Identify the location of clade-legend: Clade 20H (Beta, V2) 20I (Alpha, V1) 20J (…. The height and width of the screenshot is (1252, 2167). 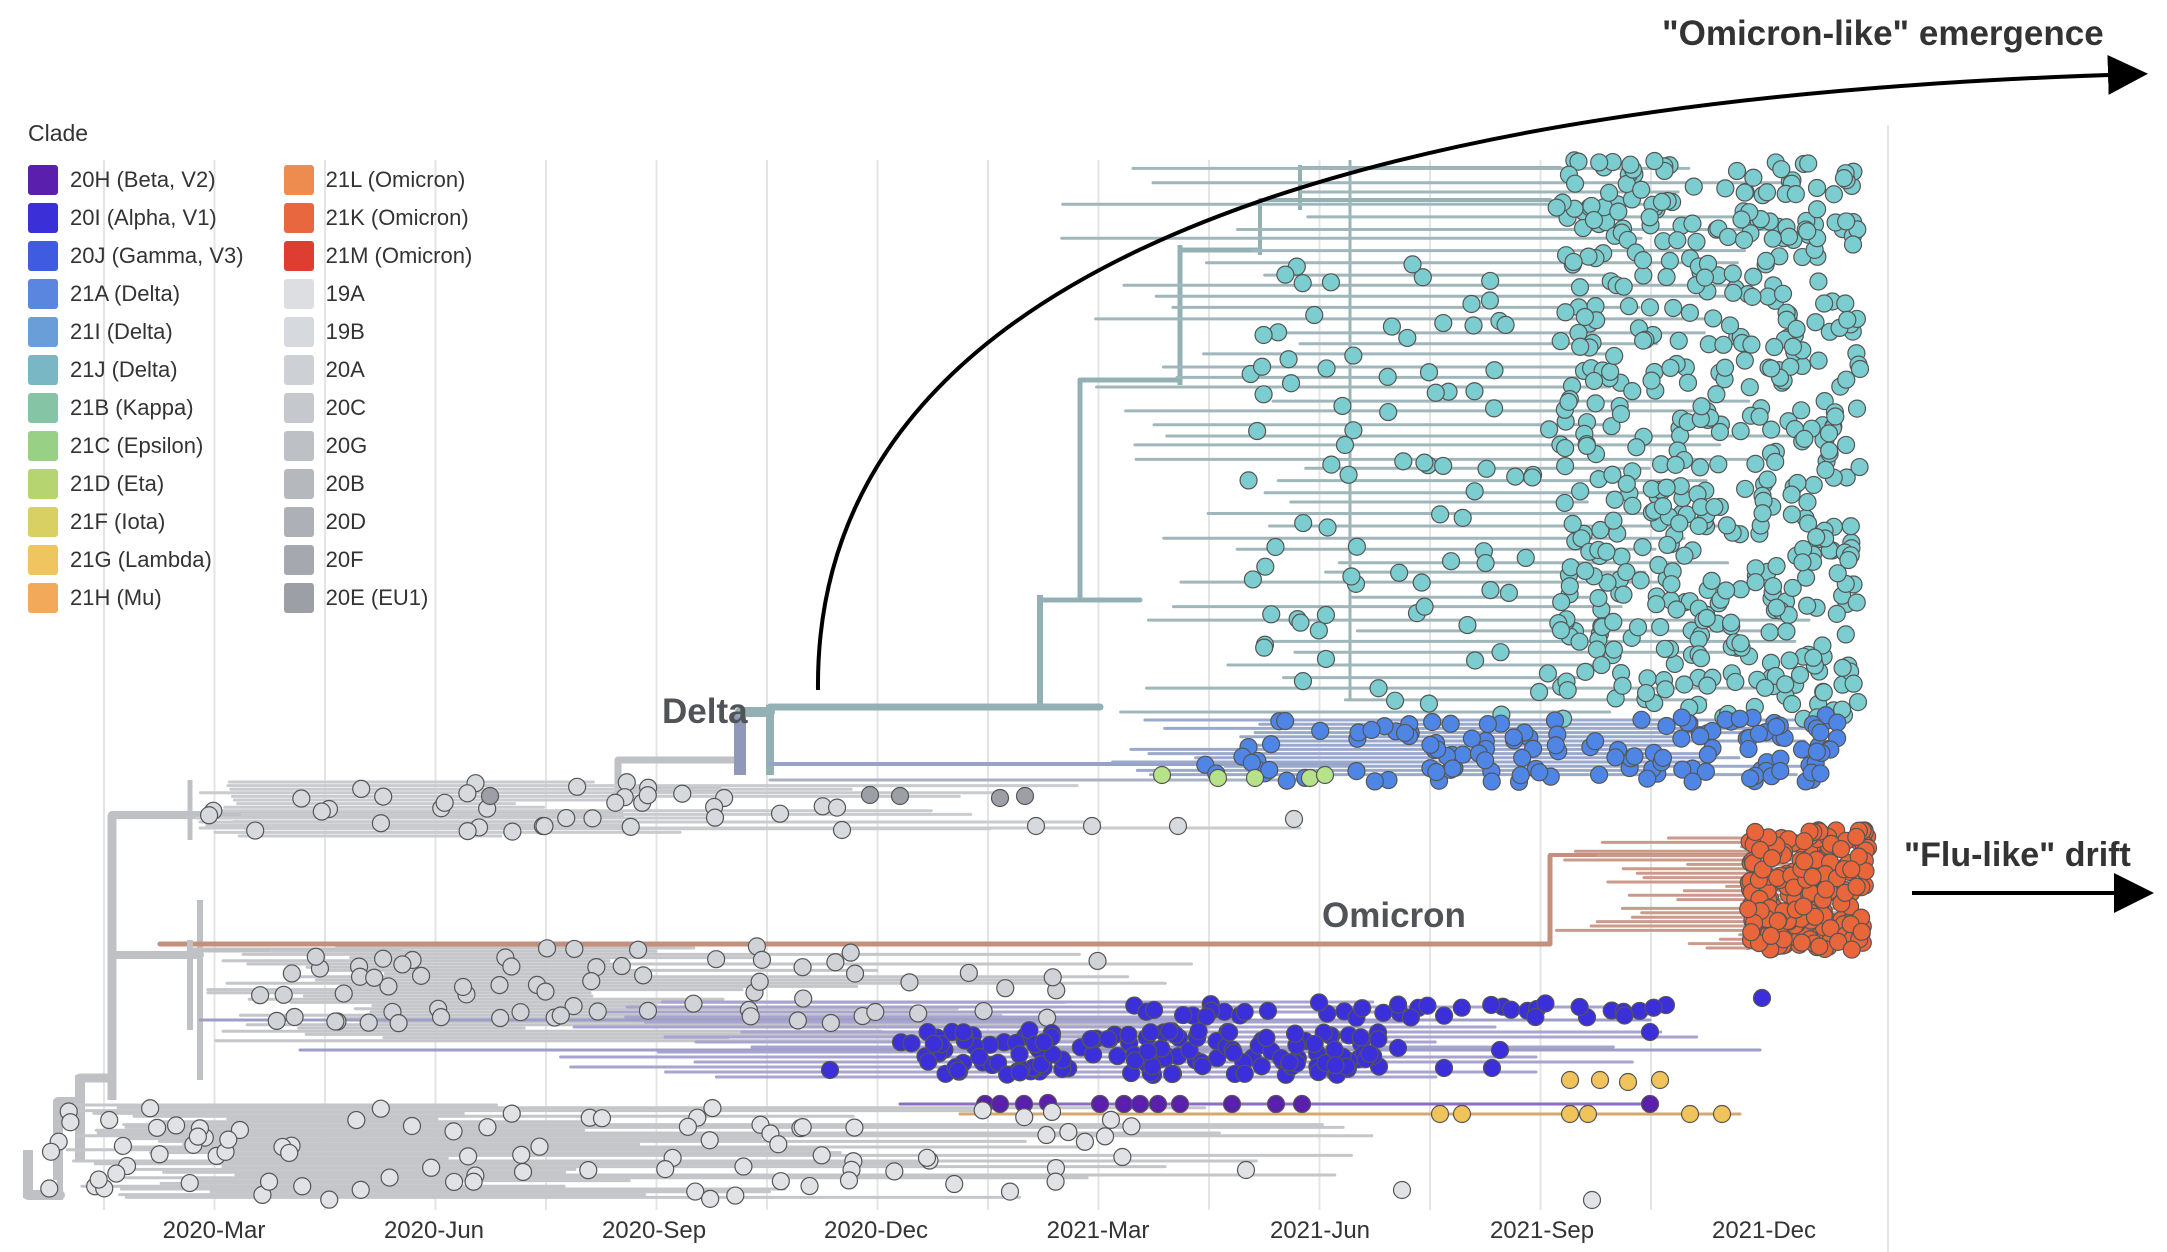
(308, 368).